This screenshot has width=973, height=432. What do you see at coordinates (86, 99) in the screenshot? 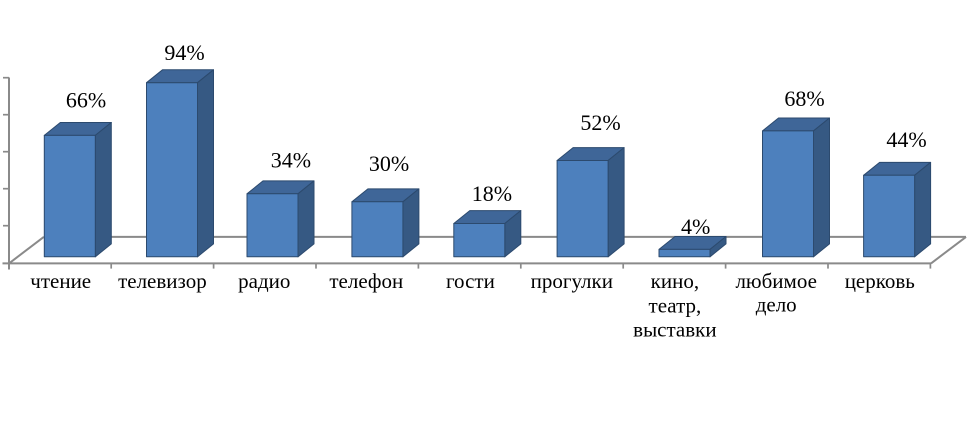
I see `svg-text: 66%` at bounding box center [86, 99].